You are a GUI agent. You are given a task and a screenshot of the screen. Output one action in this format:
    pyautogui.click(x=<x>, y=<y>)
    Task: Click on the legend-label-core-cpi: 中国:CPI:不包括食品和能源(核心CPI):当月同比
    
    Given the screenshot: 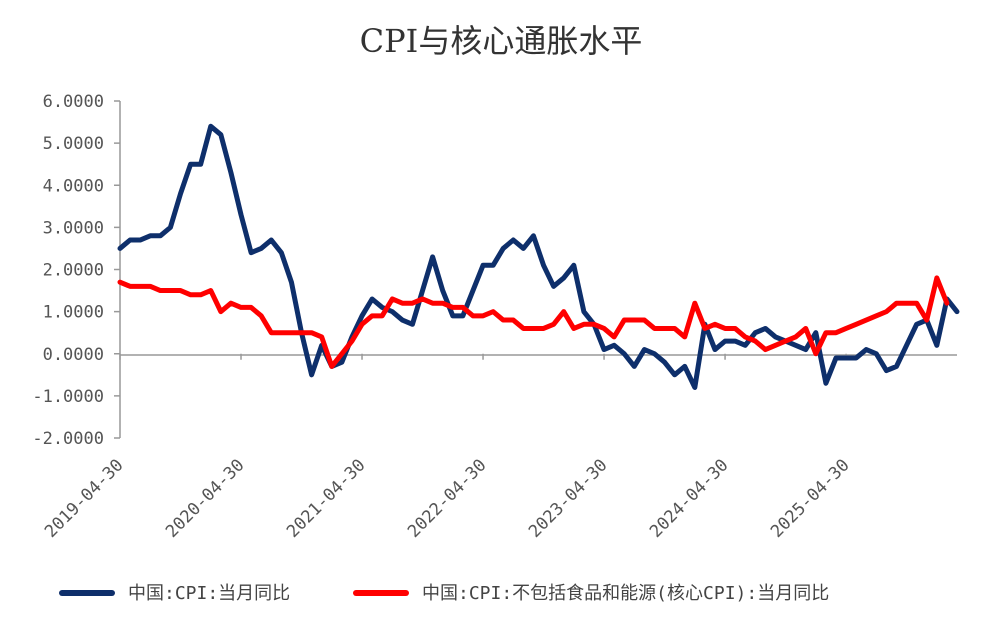 What is the action you would take?
    pyautogui.click(x=625, y=593)
    